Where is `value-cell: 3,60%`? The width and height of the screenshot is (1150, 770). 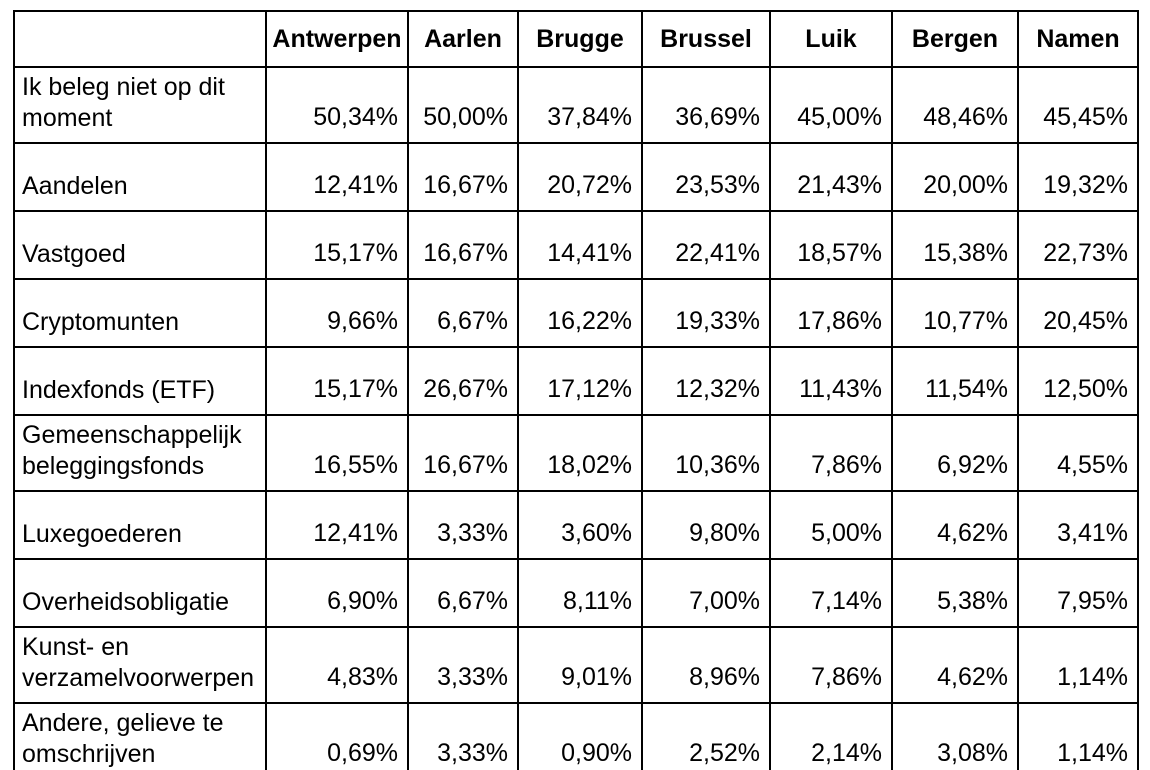 value-cell: 3,60% is located at coordinates (580, 525).